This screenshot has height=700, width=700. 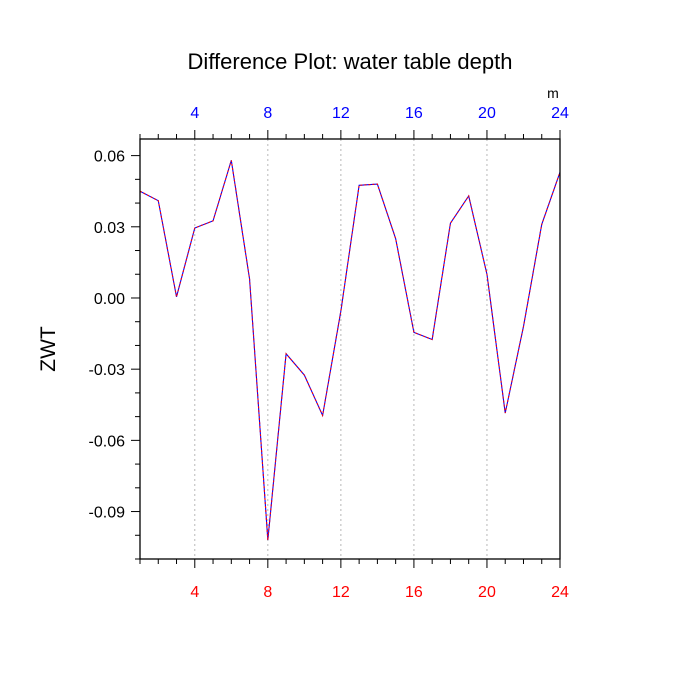 What do you see at coordinates (194, 592) in the screenshot?
I see `x-tick-label-bottom: 4` at bounding box center [194, 592].